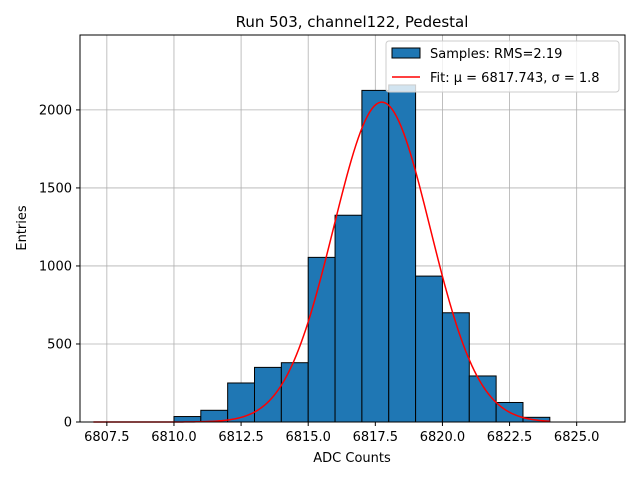 The height and width of the screenshot is (480, 640). What do you see at coordinates (55, 266) in the screenshot?
I see `y-tick-label: 1000` at bounding box center [55, 266].